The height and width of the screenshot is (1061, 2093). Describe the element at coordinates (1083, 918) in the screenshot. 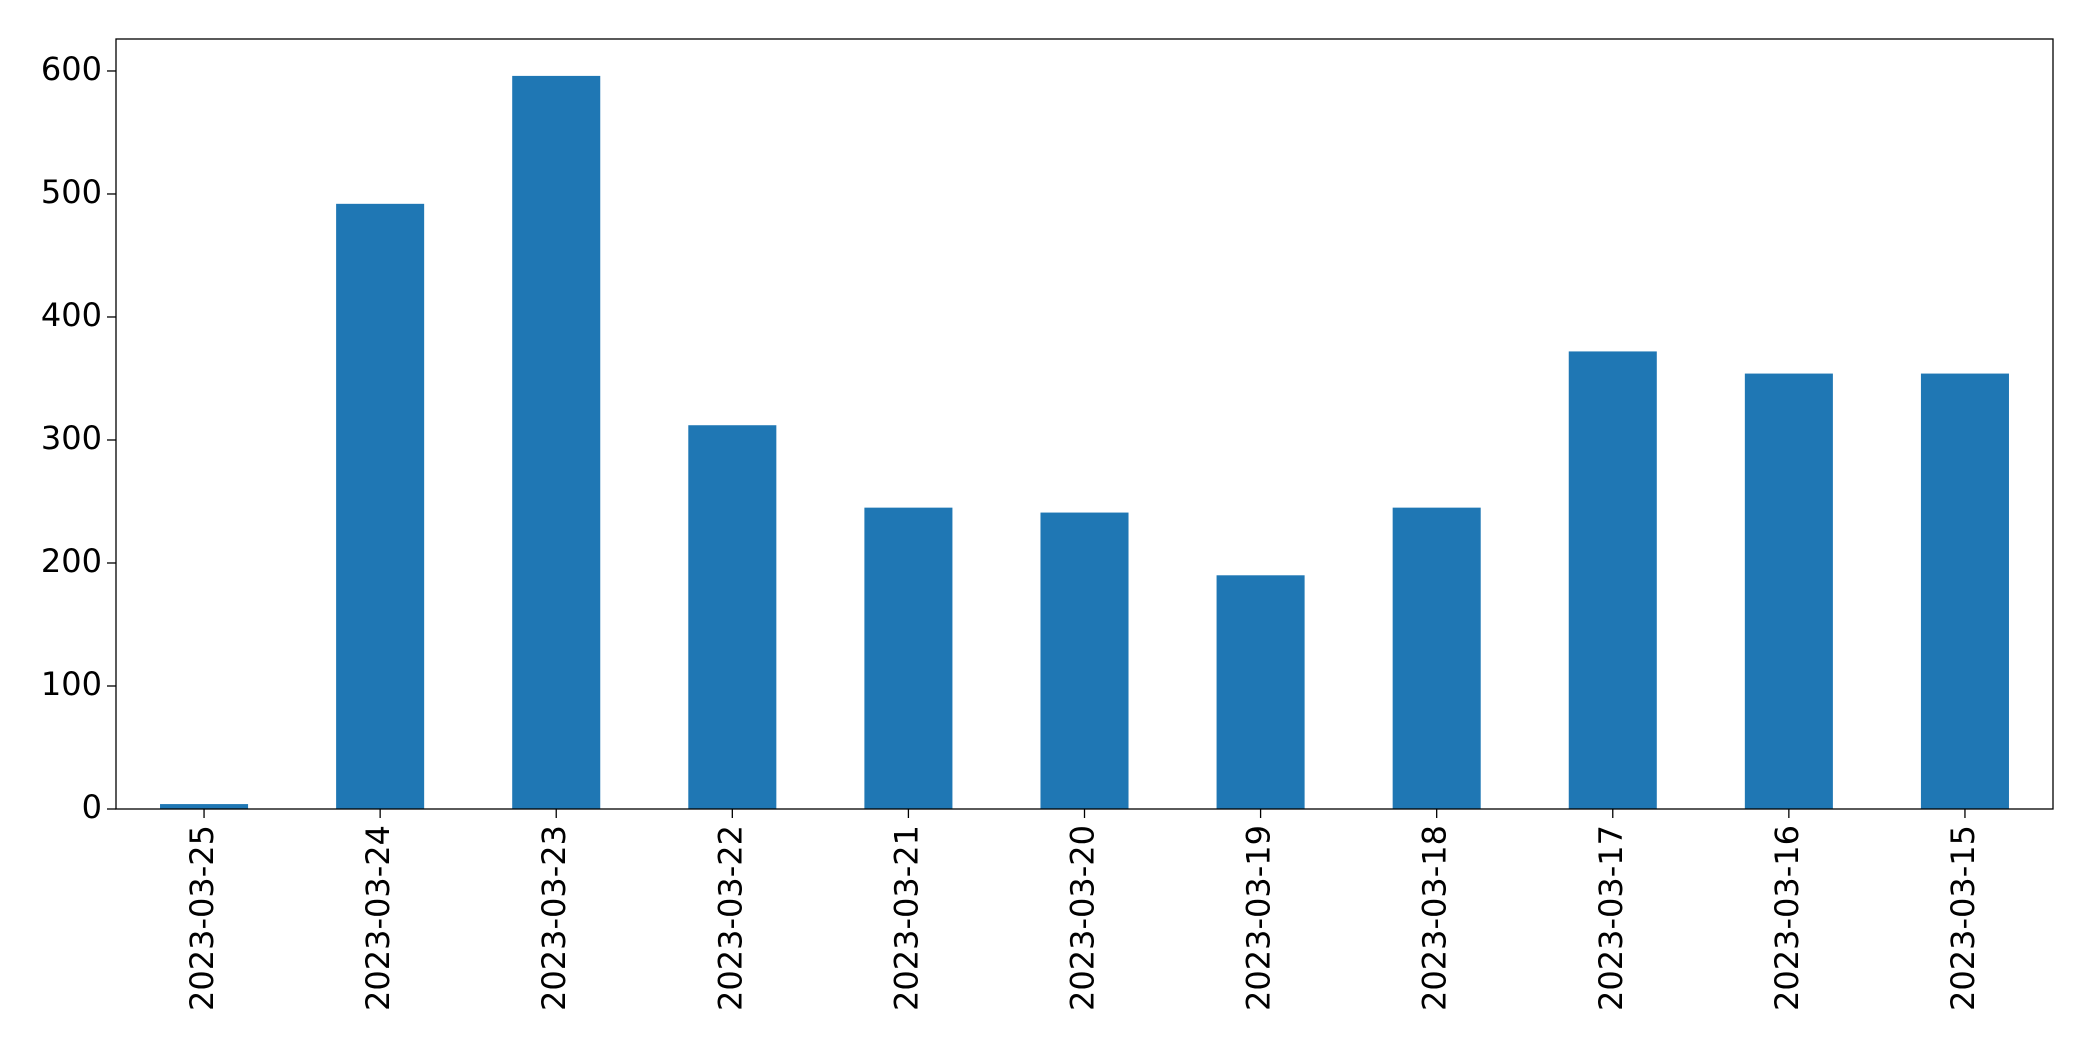

I see `x-tick-label: 2023-03-20` at that location.